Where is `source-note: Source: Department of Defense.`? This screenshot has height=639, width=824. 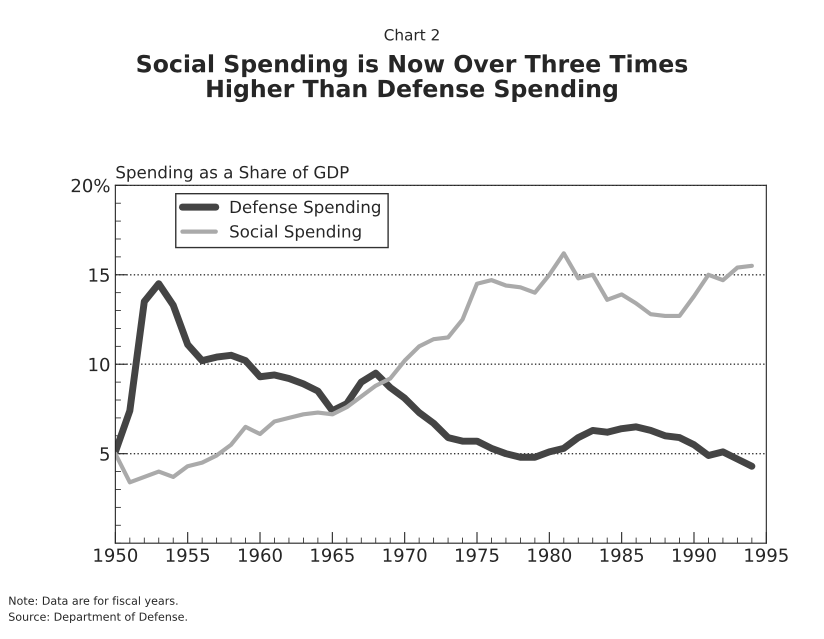
source-note: Source: Department of Defense. is located at coordinates (97, 618).